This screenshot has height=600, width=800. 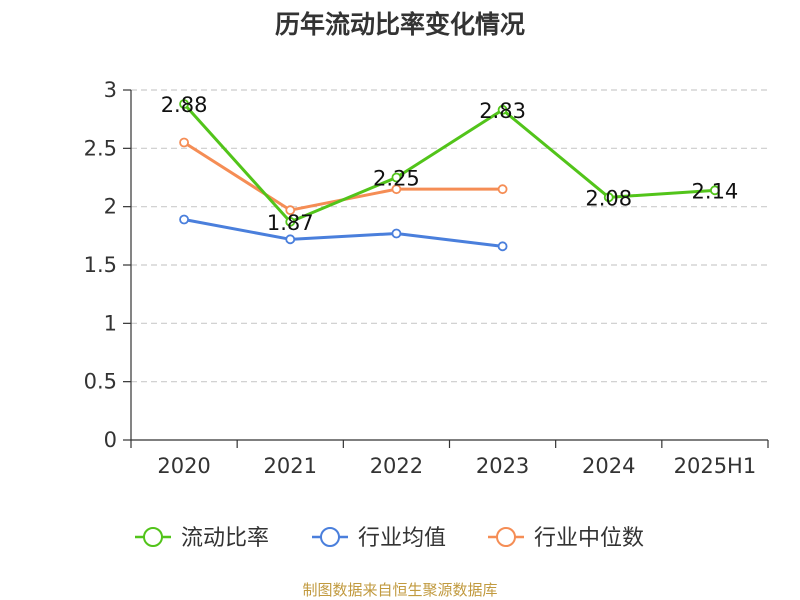 I want to click on x-tick-label: 2024, so click(x=608, y=466).